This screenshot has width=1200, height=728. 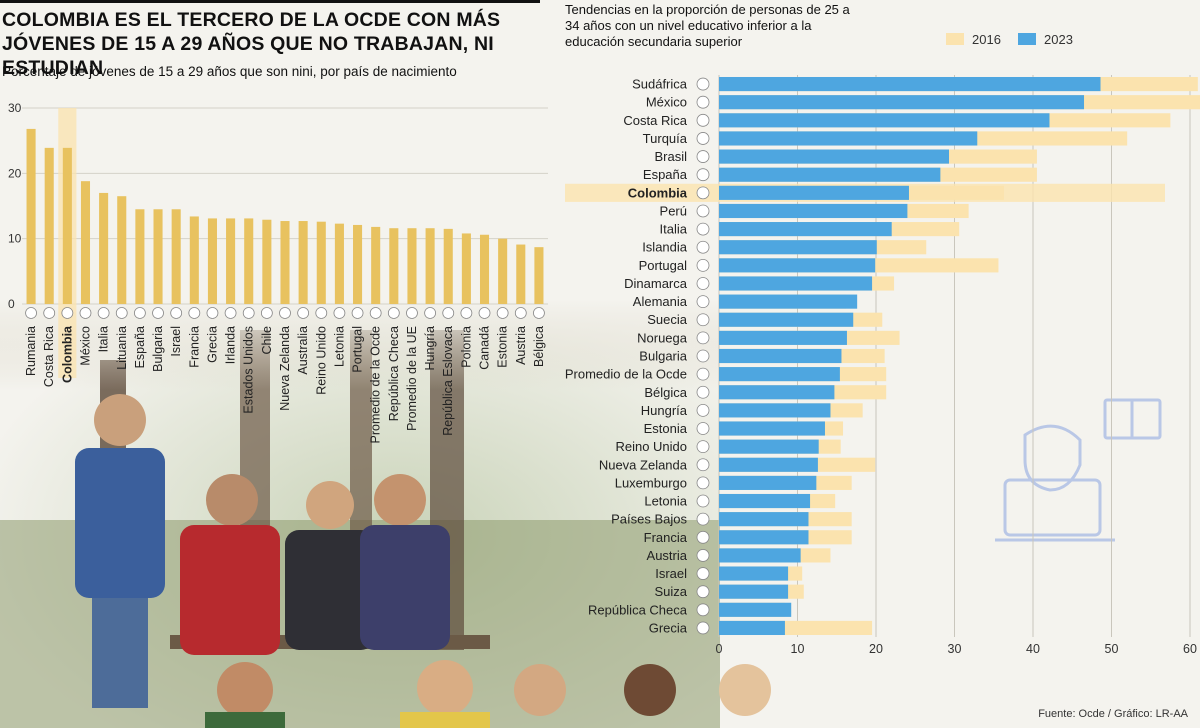 What do you see at coordinates (1112, 649) in the screenshot?
I see `right-x-tick-label: 50` at bounding box center [1112, 649].